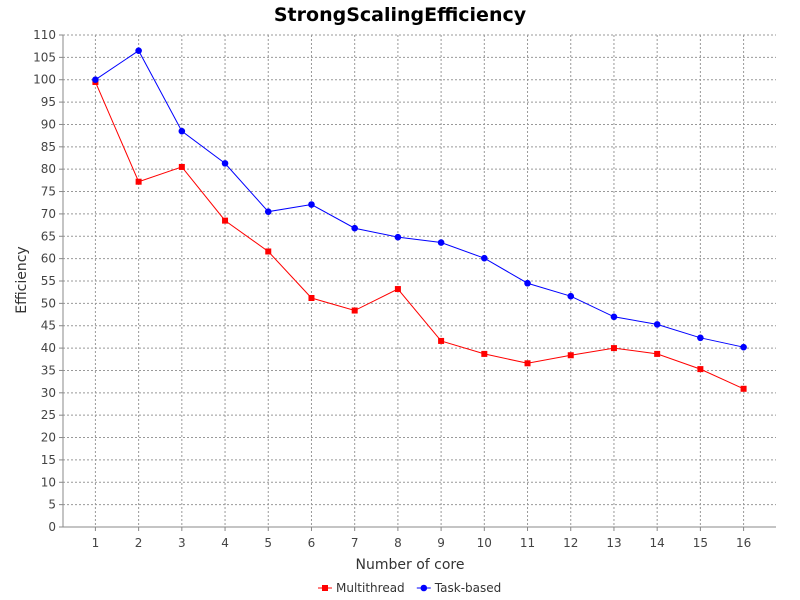  Describe the element at coordinates (48, 281) in the screenshot. I see `y-tick-label: 55` at that location.